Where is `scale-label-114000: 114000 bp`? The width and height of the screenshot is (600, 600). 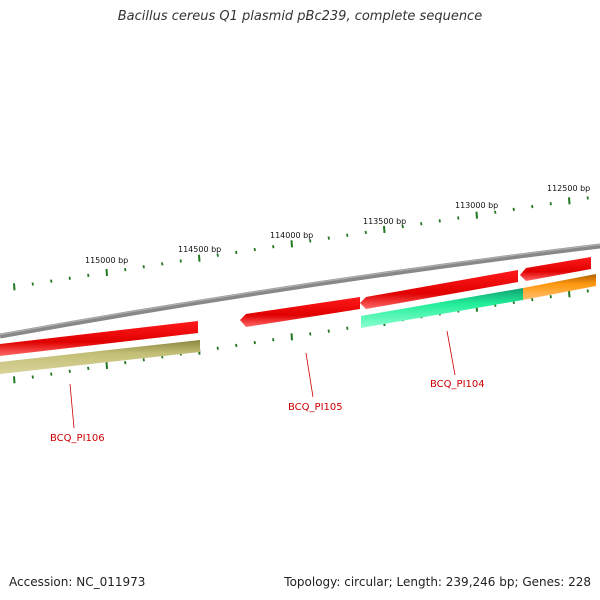
scale-label-114000: 114000 bp is located at coordinates (291, 235).